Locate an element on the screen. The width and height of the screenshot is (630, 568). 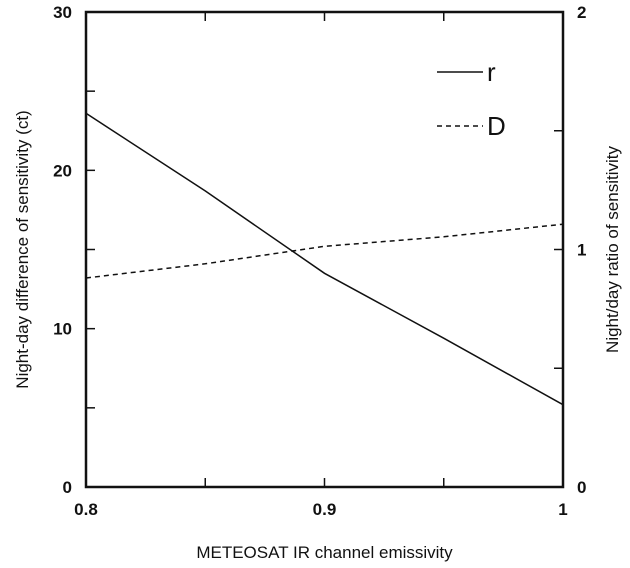
legend-label-D: D is located at coordinates (496, 126).